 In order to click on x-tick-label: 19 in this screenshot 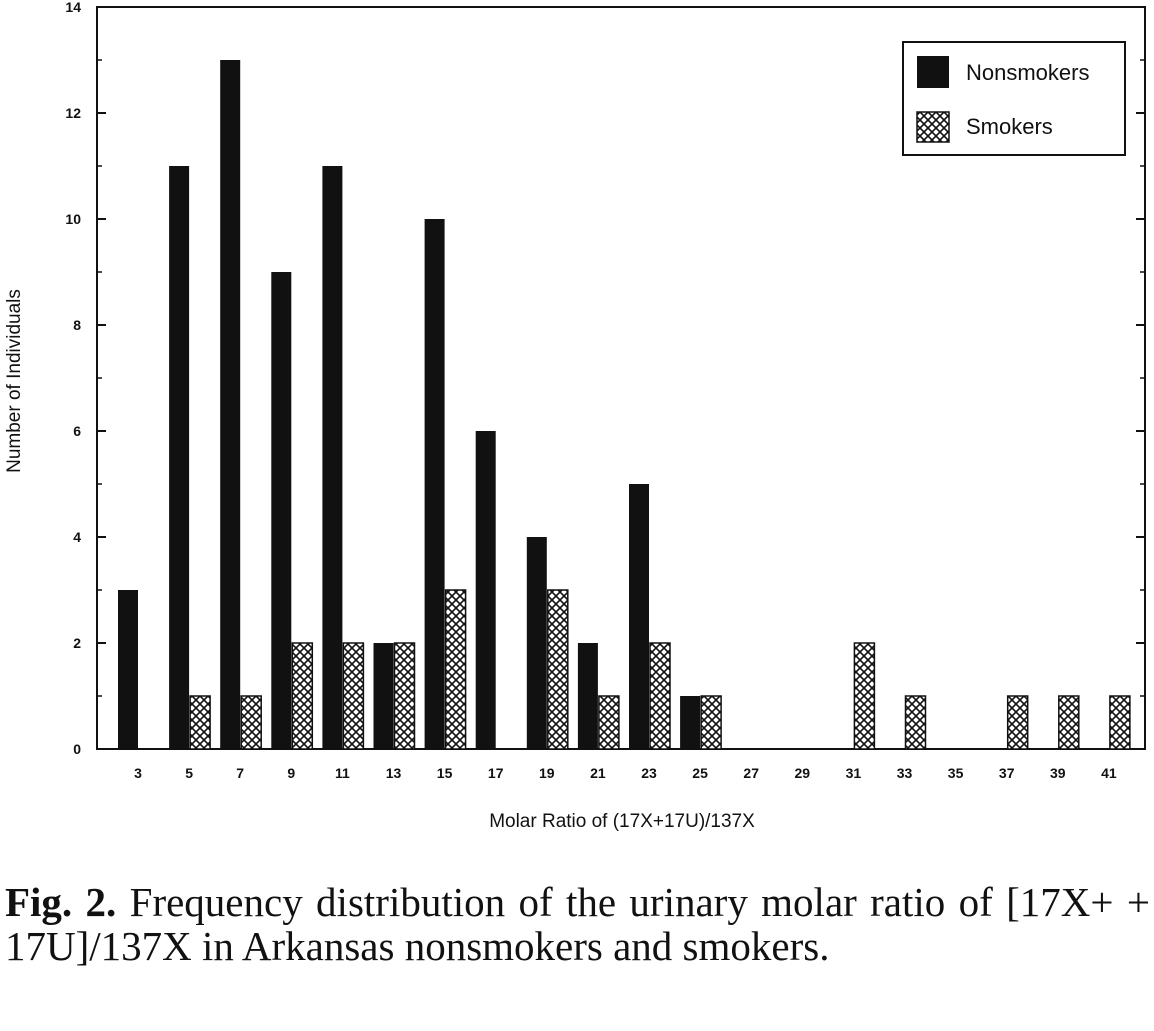, I will do `click(547, 773)`.